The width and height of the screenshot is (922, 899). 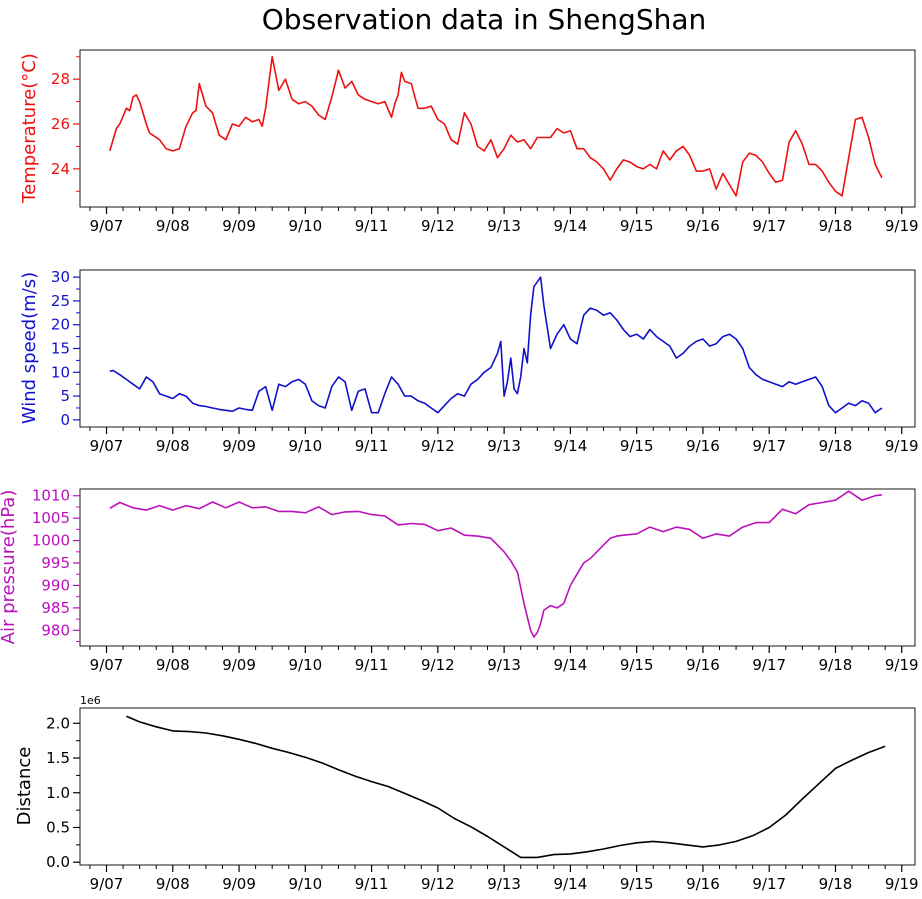 What do you see at coordinates (438, 446) in the screenshot?
I see `wind-speed-xtick-label: 9/12` at bounding box center [438, 446].